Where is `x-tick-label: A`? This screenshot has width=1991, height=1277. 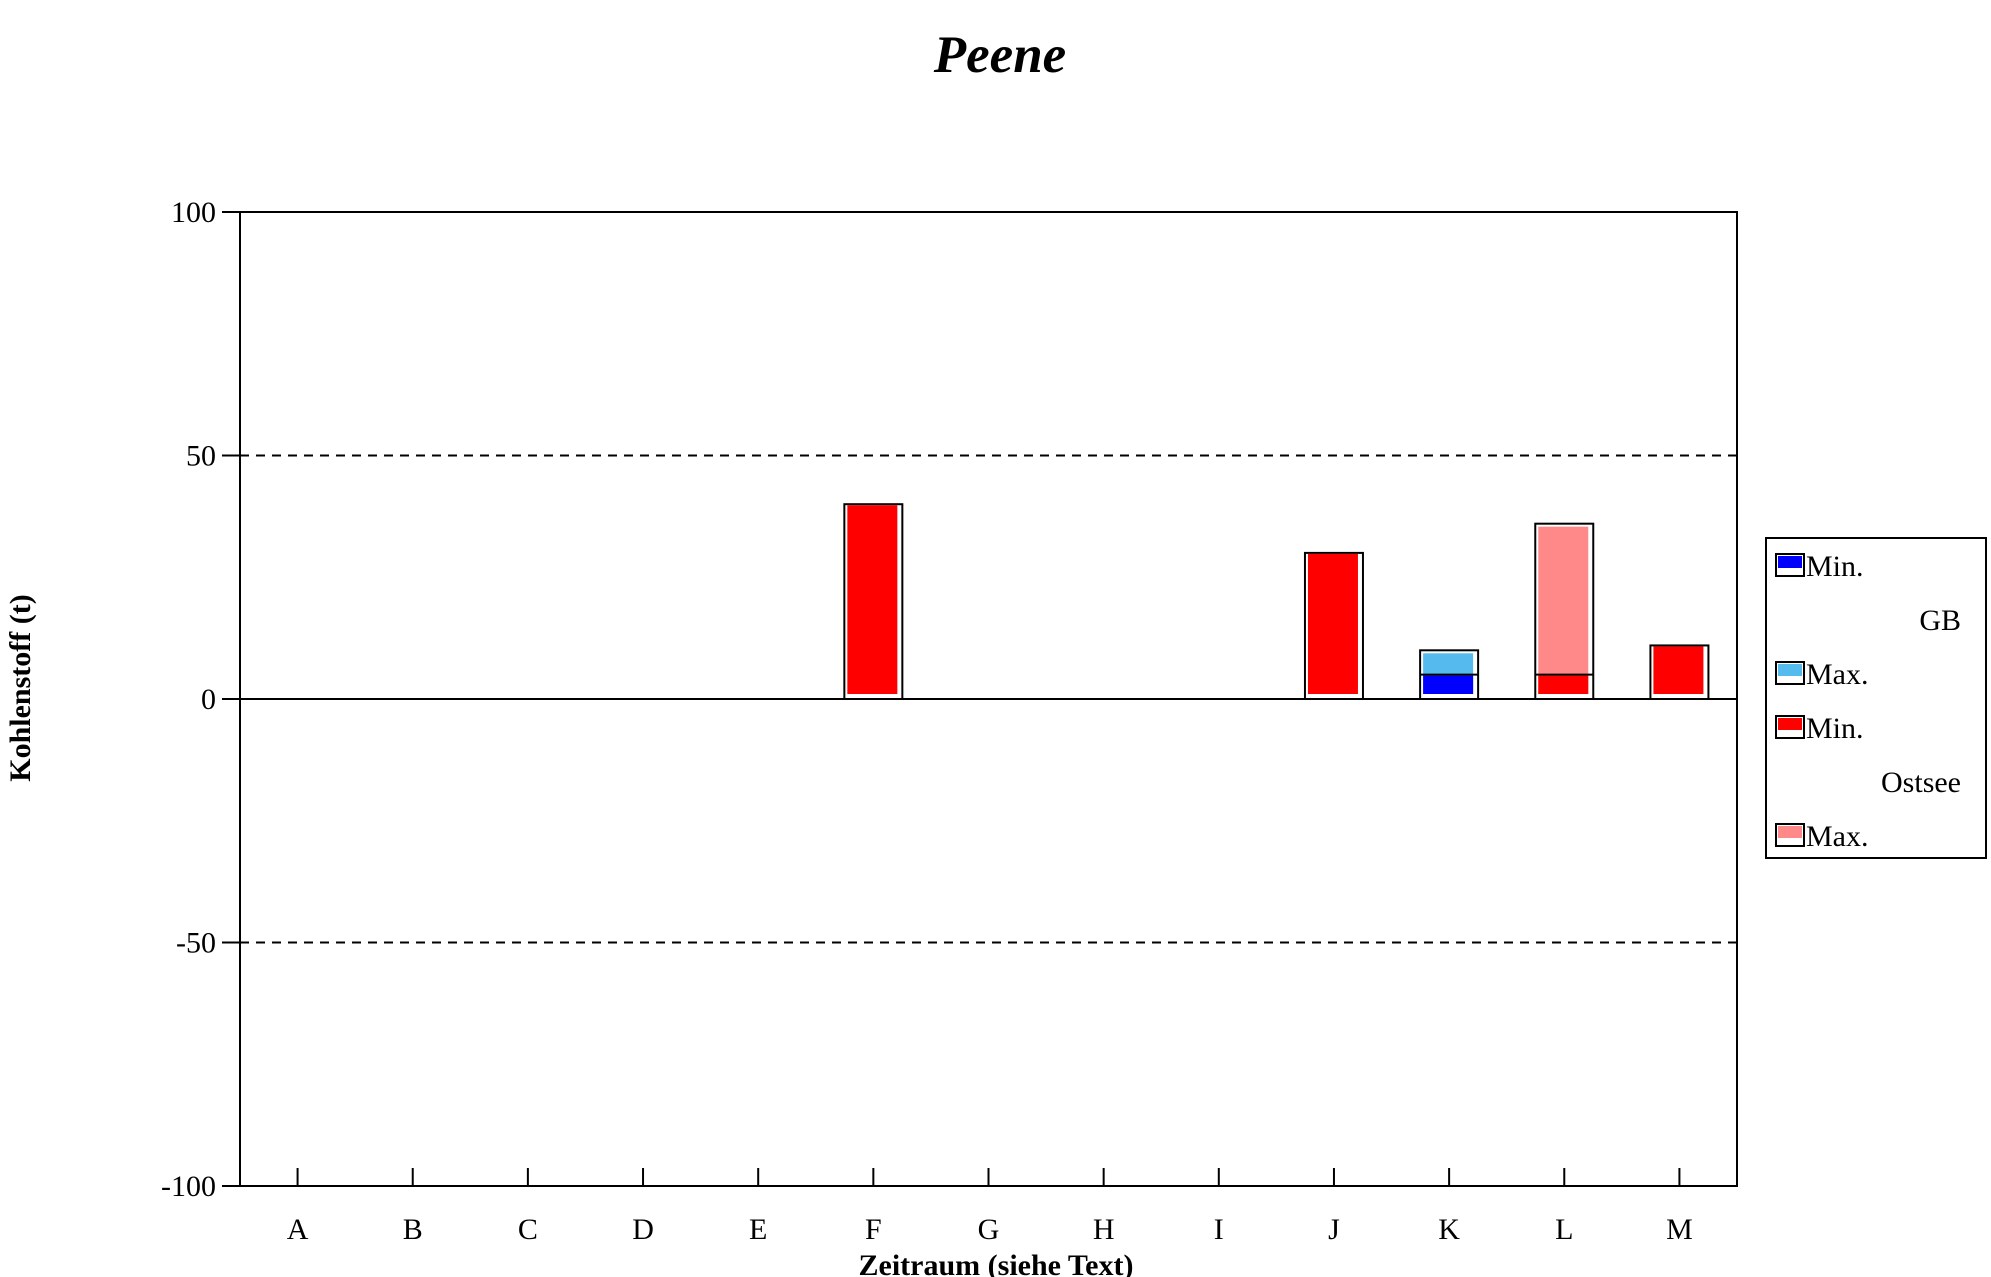
x-tick-label: A is located at coordinates (298, 1229).